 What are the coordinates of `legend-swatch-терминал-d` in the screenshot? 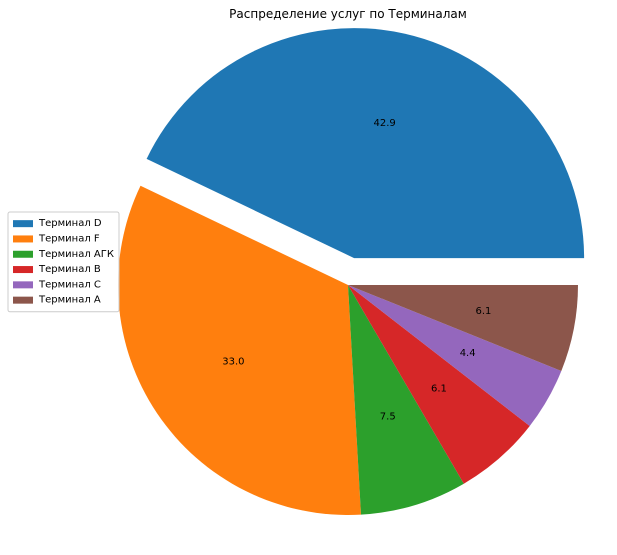 It's located at (23, 224).